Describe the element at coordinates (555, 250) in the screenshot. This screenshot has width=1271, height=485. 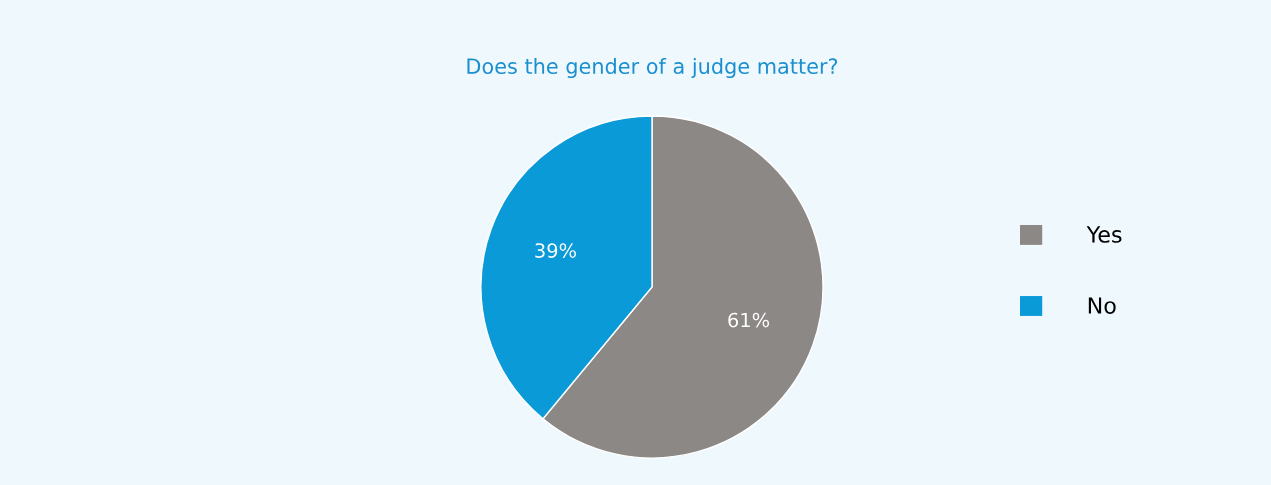
I see `data-label: 39%` at that location.